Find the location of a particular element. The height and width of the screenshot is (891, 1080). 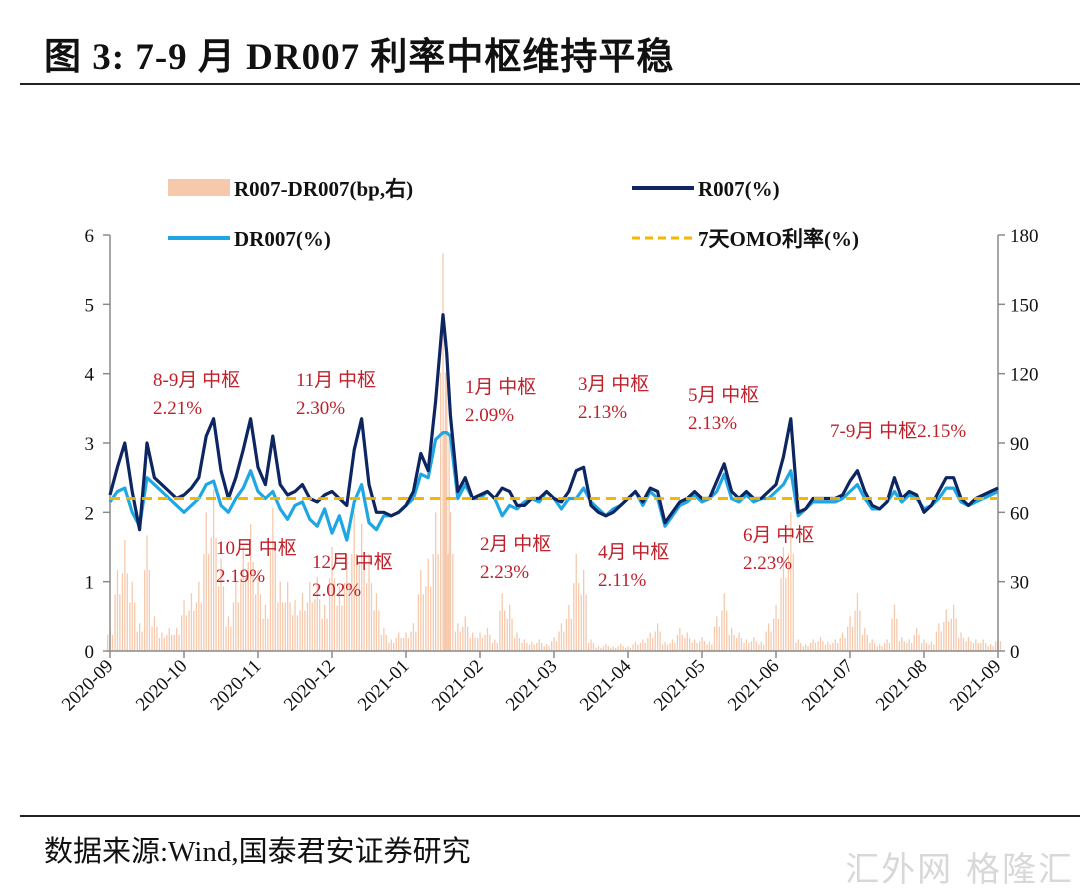

median-annotation-label: 8-9月 中枢 is located at coordinates (196, 380).